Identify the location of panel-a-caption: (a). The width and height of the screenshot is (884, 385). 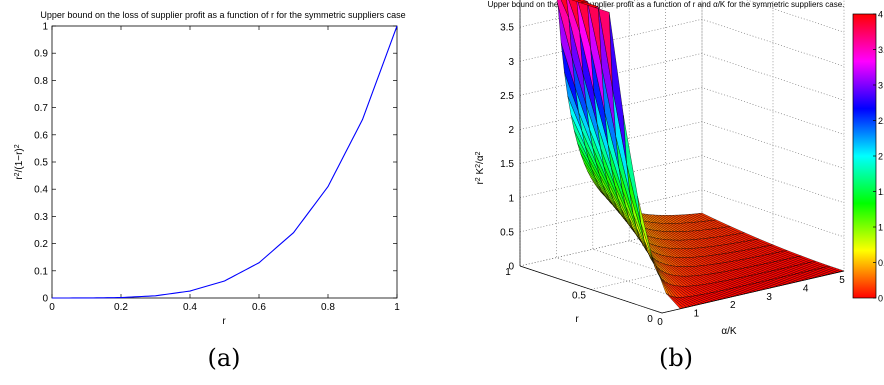
(223, 358).